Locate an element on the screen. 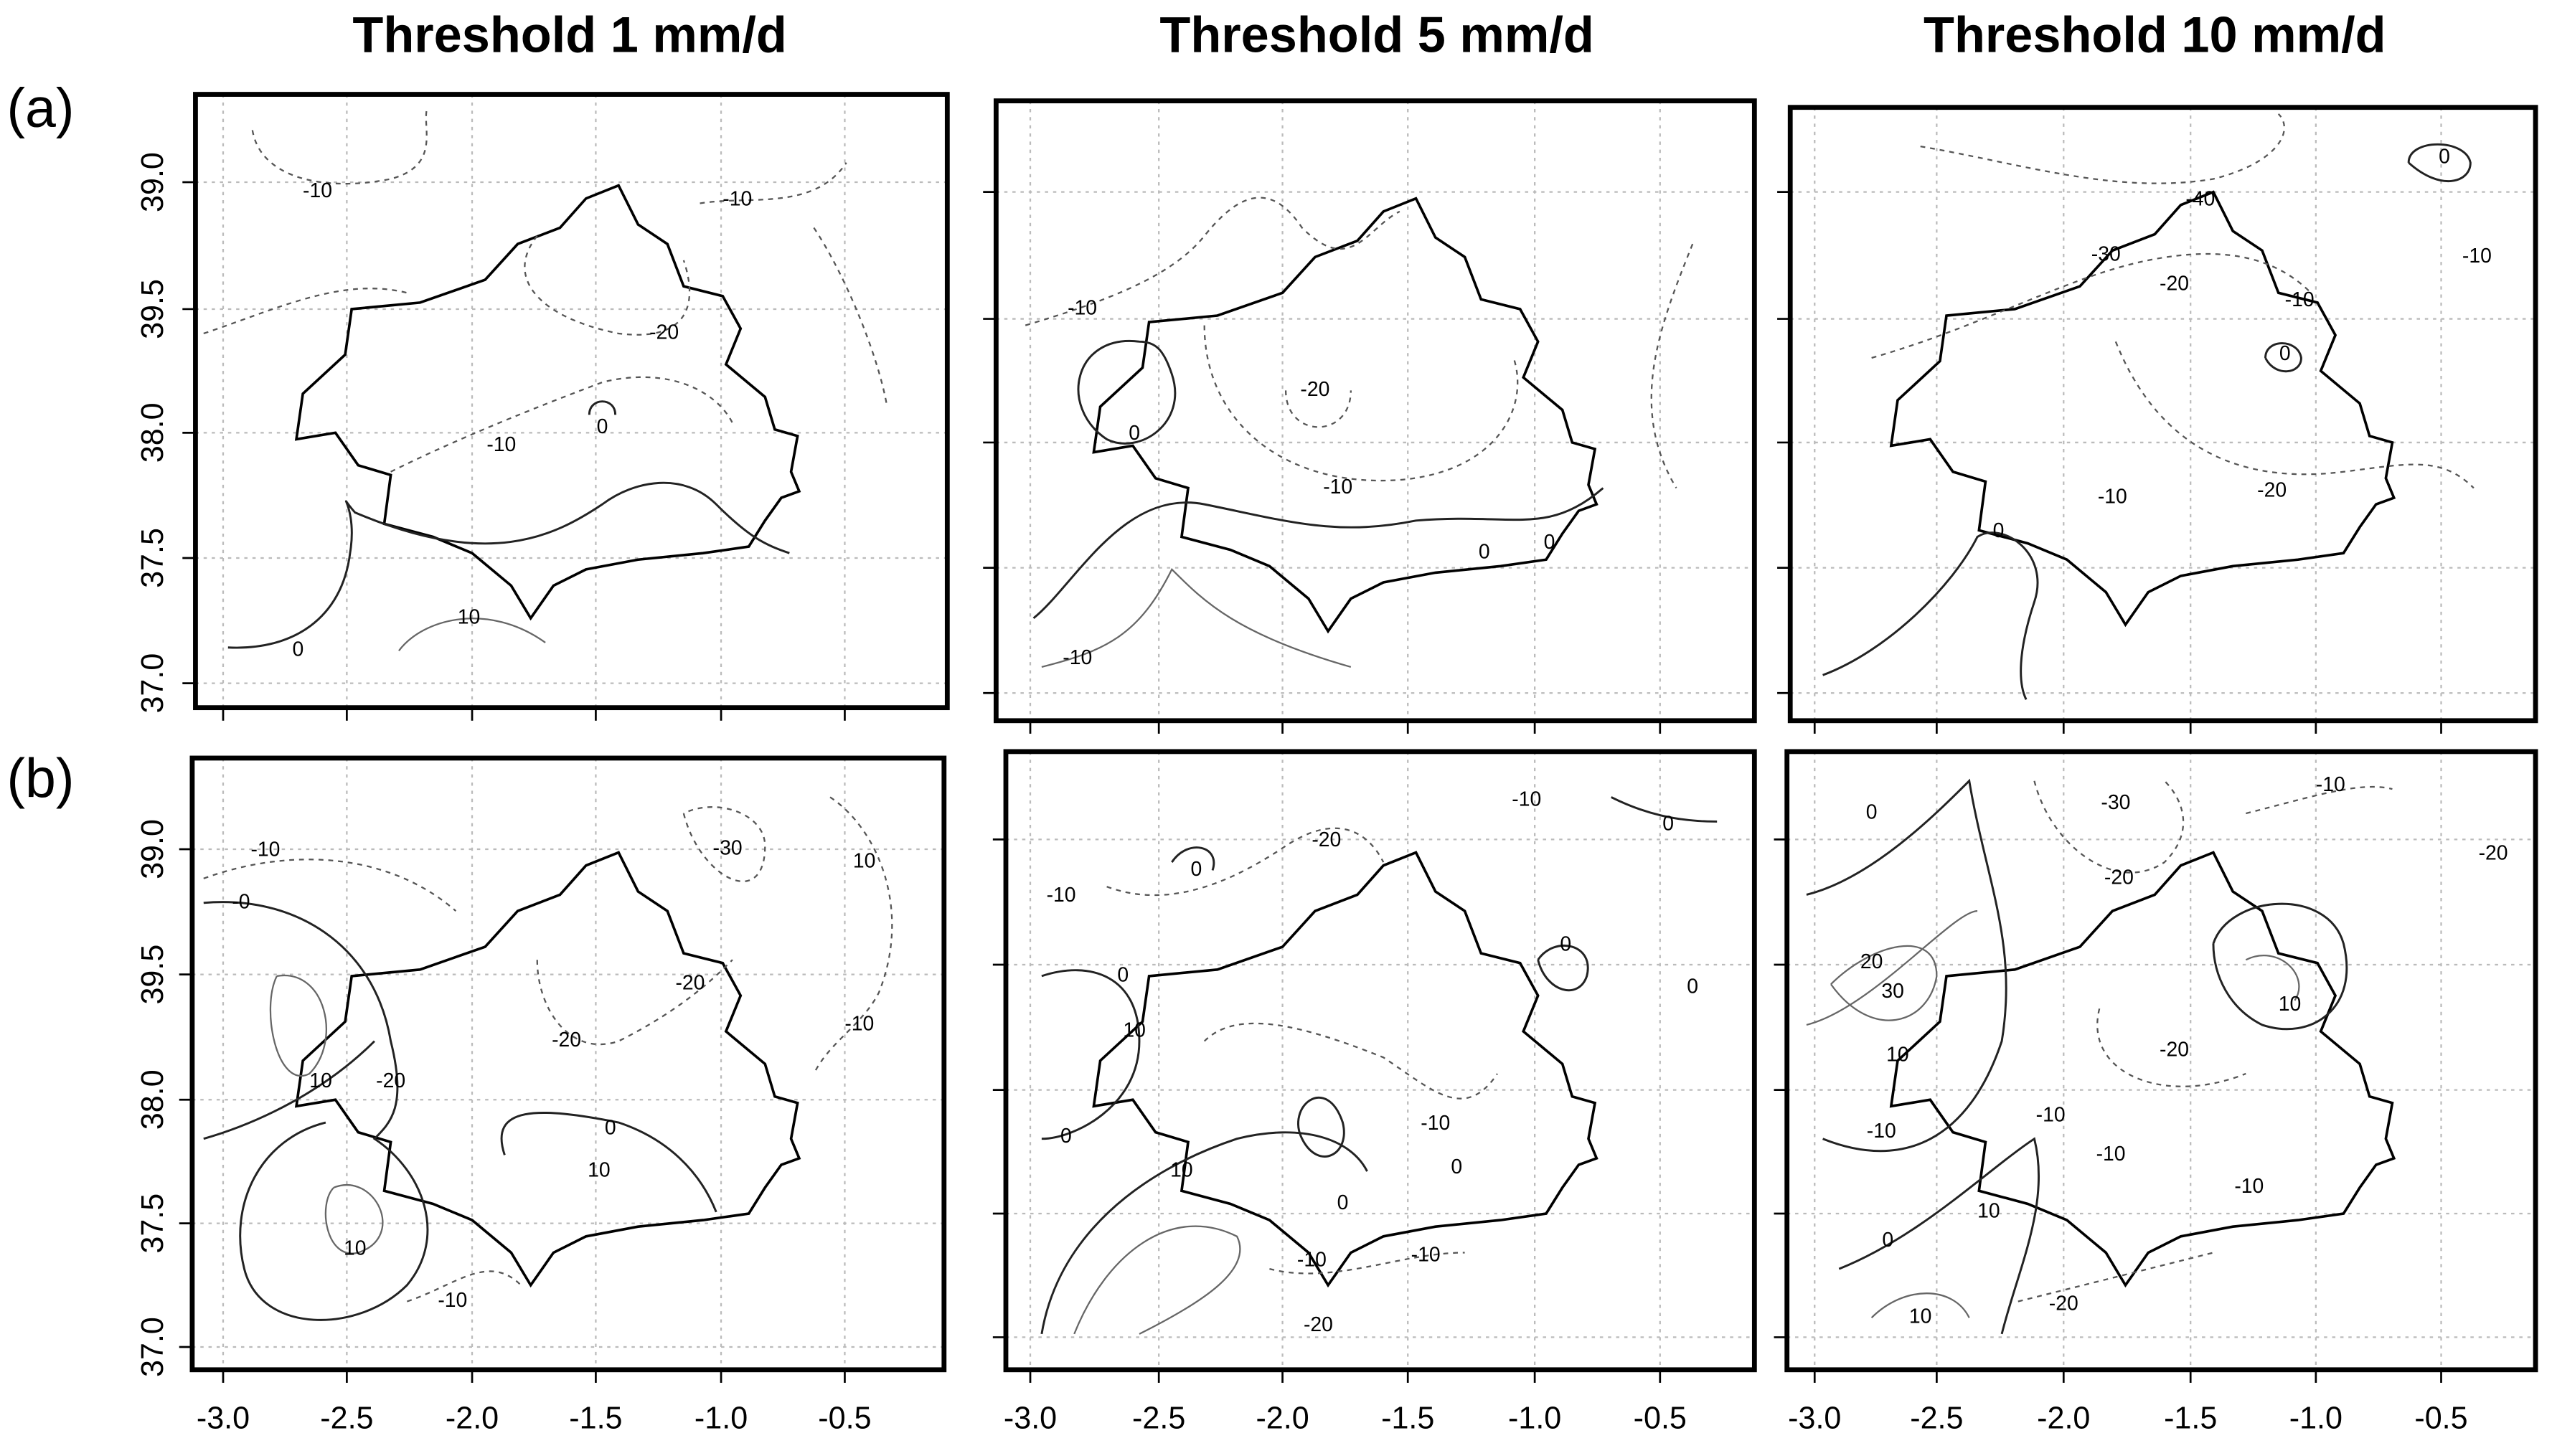  x-tick-label: -2.0 is located at coordinates (1283, 1418).